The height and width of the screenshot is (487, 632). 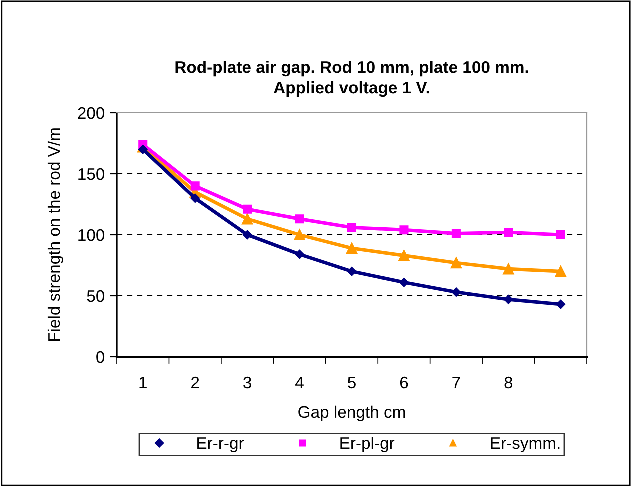 I want to click on y-tick-label: 200, so click(x=91, y=113).